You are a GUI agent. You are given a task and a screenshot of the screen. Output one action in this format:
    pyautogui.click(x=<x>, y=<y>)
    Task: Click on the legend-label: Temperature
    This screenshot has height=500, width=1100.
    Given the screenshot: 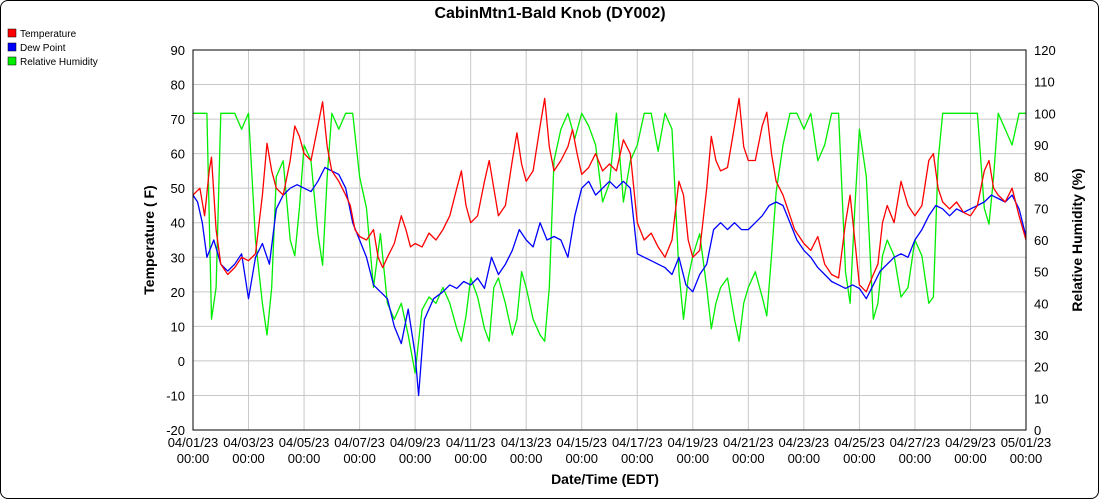 What is the action you would take?
    pyautogui.click(x=48, y=34)
    